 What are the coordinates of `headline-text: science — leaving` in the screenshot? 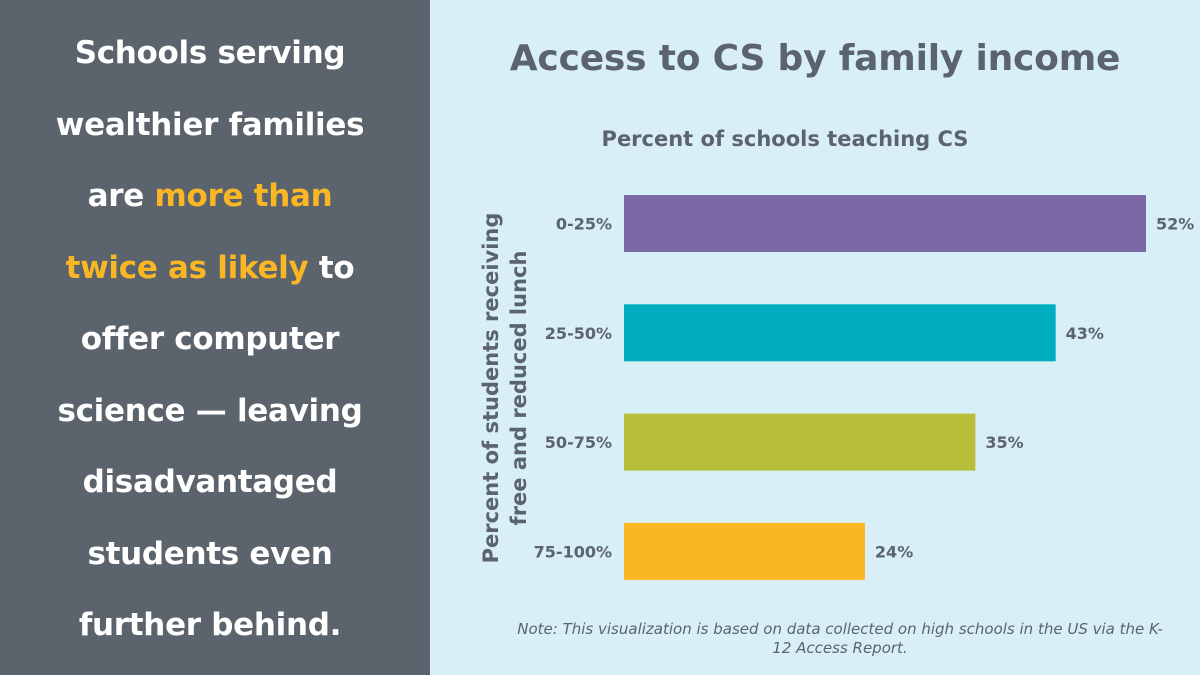 It's located at (210, 410).